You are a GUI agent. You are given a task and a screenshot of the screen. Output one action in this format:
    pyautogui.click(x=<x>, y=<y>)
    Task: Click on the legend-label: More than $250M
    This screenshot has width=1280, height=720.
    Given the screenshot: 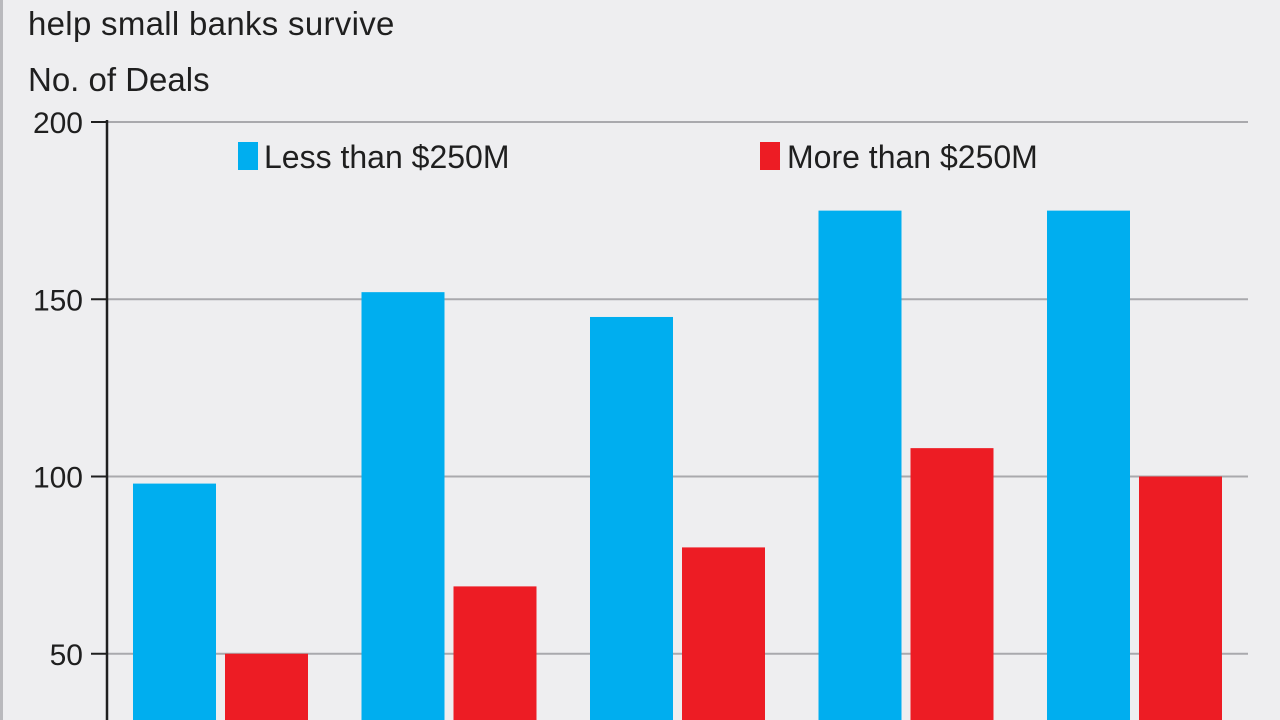 What is the action you would take?
    pyautogui.click(x=912, y=157)
    